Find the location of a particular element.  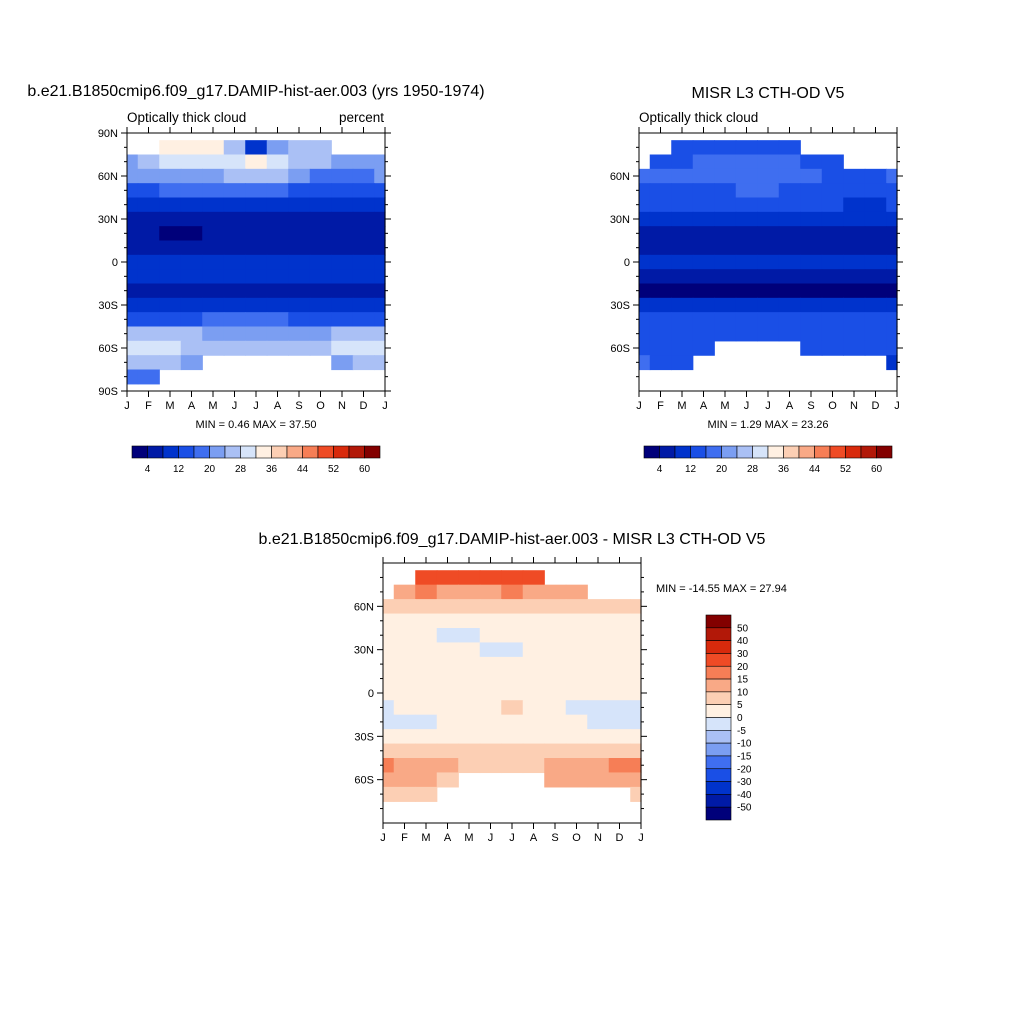

x-tick-label: D is located at coordinates (620, 838).